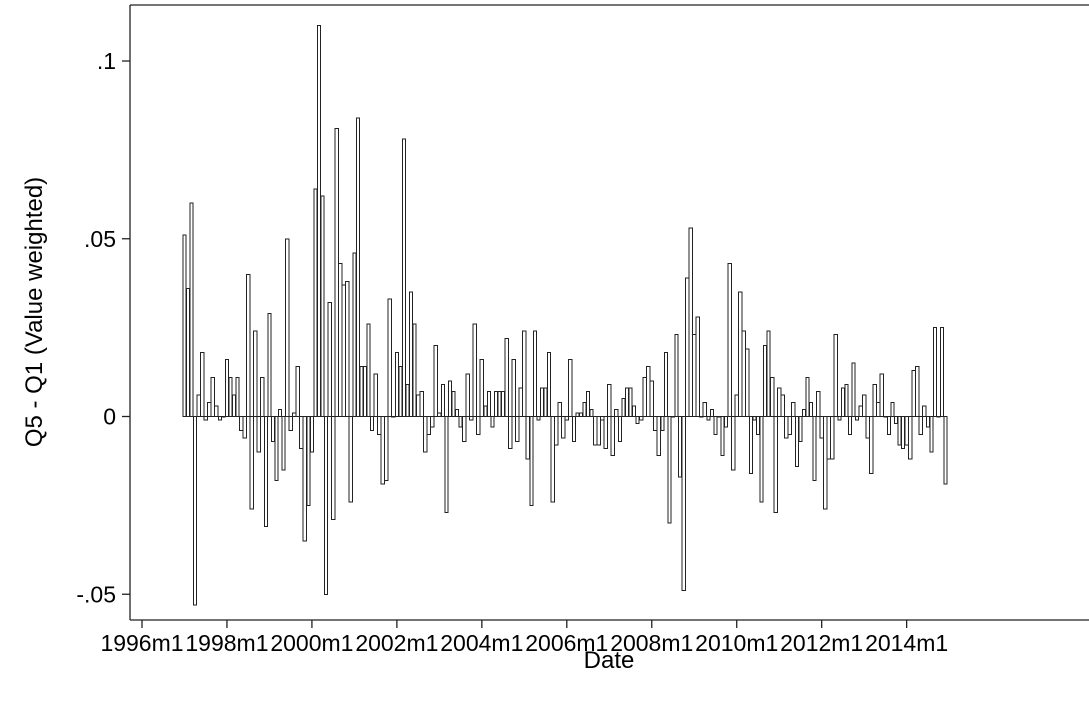 This screenshot has width=1089, height=706. What do you see at coordinates (100, 239) in the screenshot?
I see `y-tick-label: .05` at bounding box center [100, 239].